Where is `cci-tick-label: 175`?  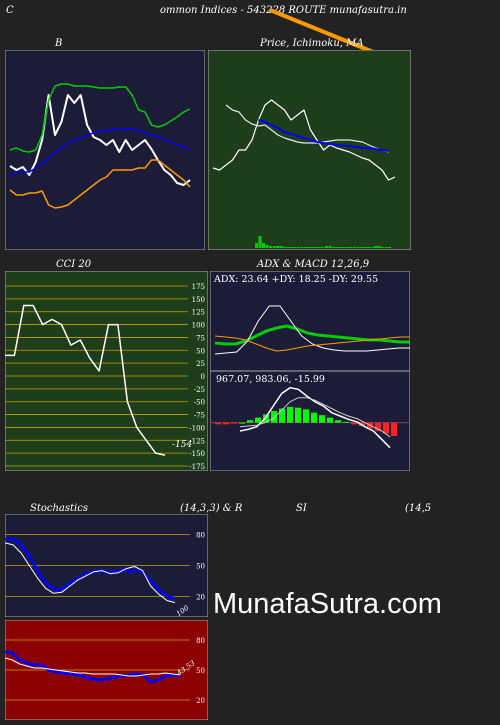
cci-tick-label: 175 is located at coordinates (198, 287).